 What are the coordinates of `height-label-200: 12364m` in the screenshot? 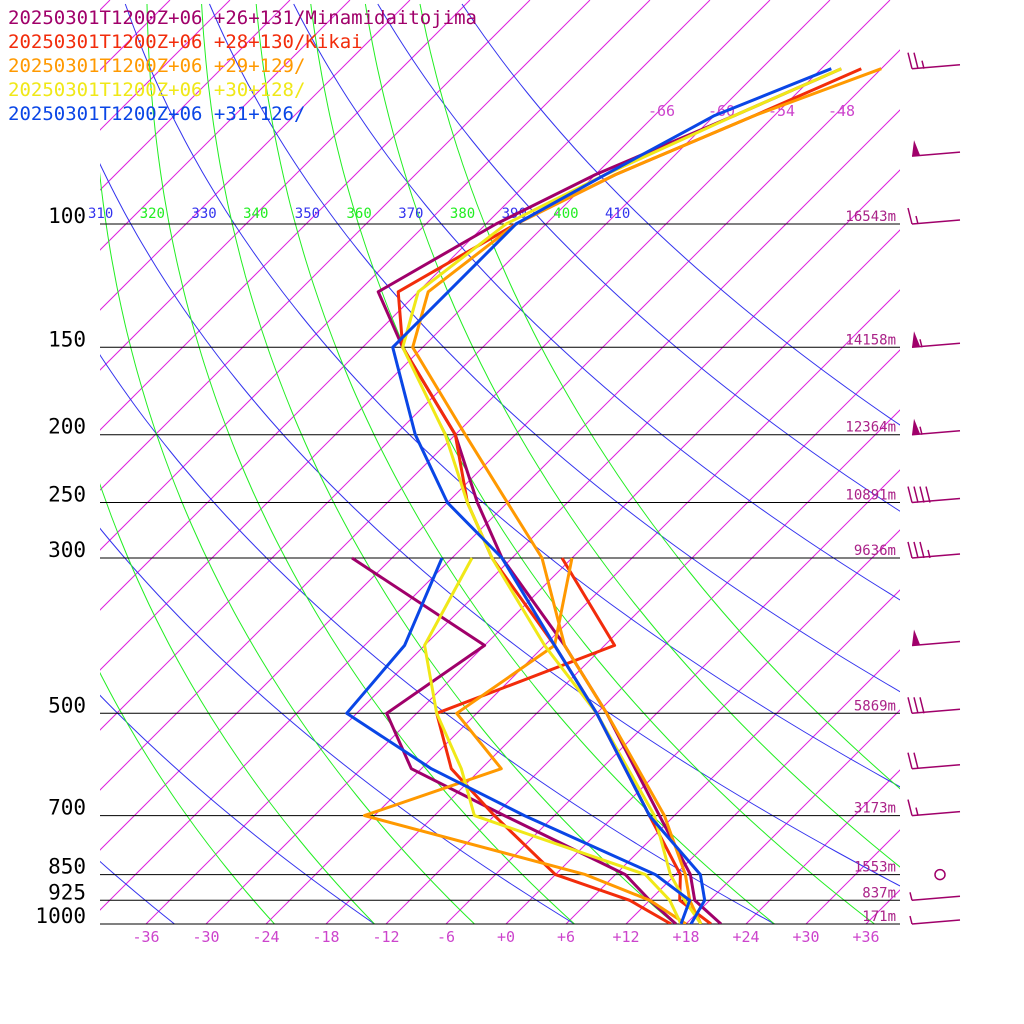 It's located at (870, 428).